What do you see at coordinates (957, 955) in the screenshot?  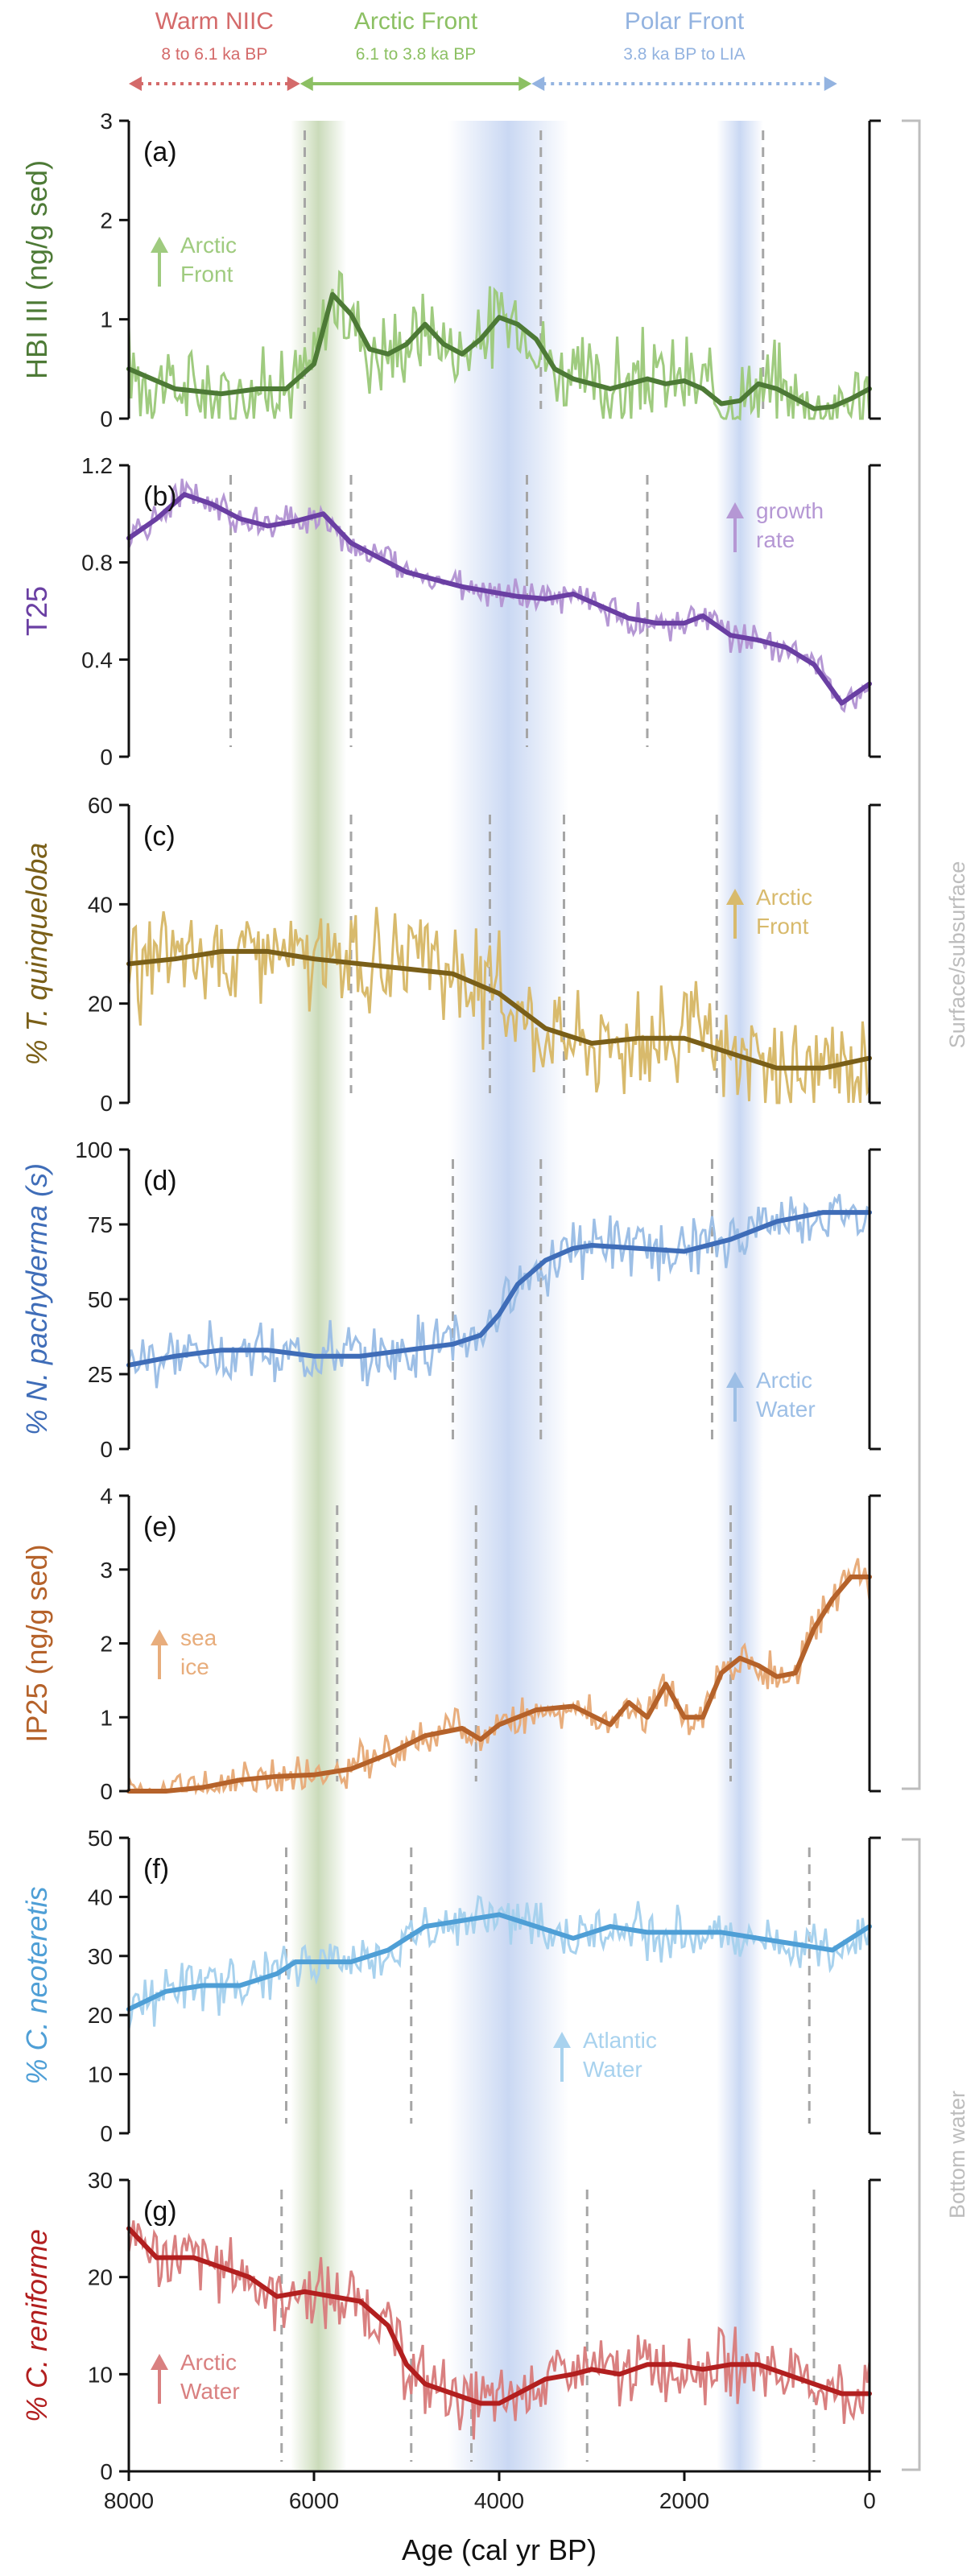 I see `surface-subsurface-label: Surface/subsurface` at bounding box center [957, 955].